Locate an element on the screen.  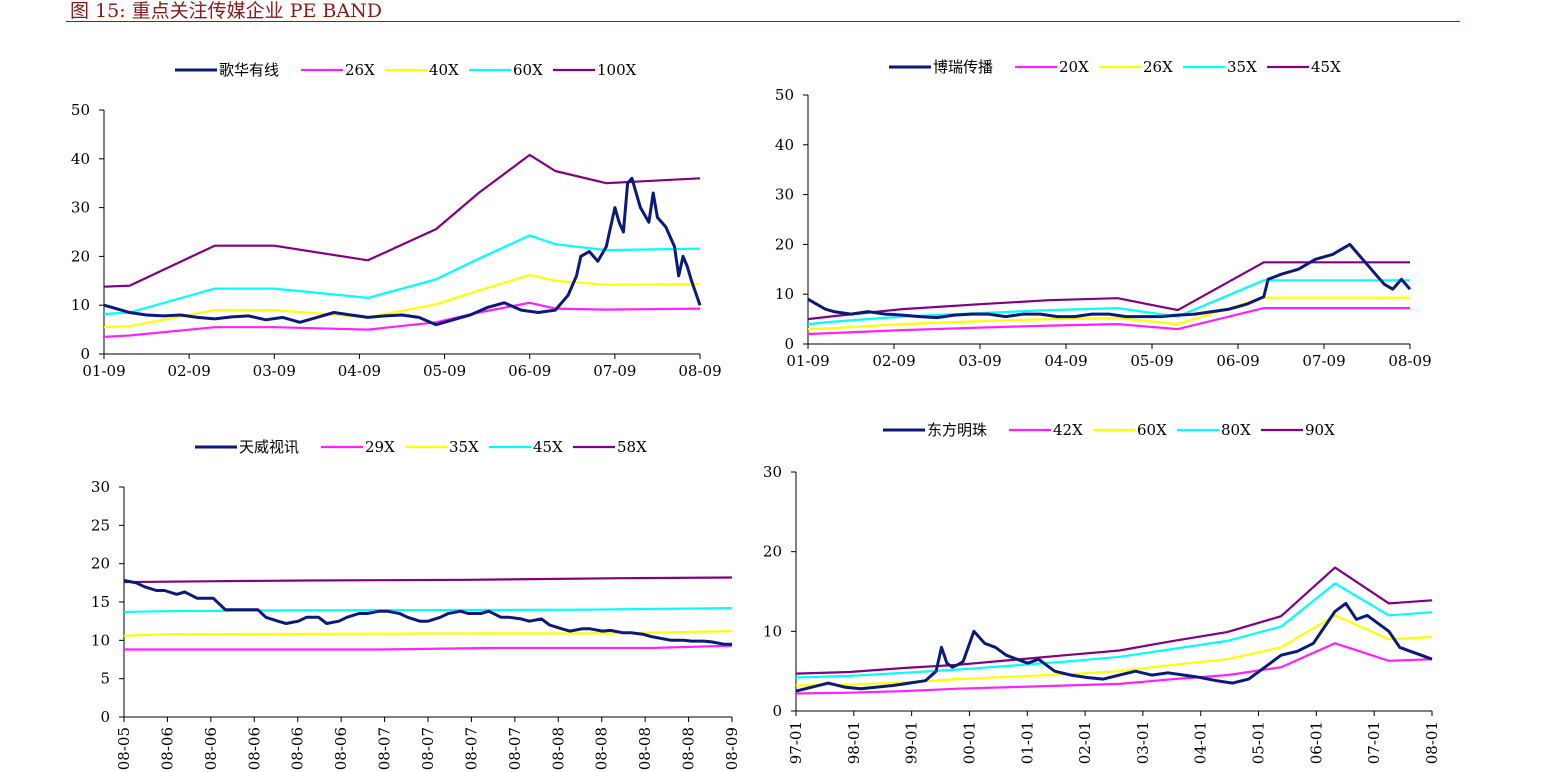
series-line-100x is located at coordinates (402, 220).